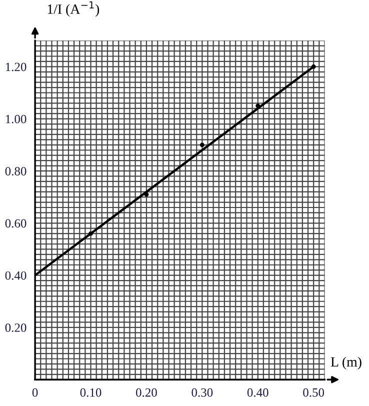 The height and width of the screenshot is (406, 369). What do you see at coordinates (313, 392) in the screenshot?
I see `x-tick-label: 0.50` at bounding box center [313, 392].